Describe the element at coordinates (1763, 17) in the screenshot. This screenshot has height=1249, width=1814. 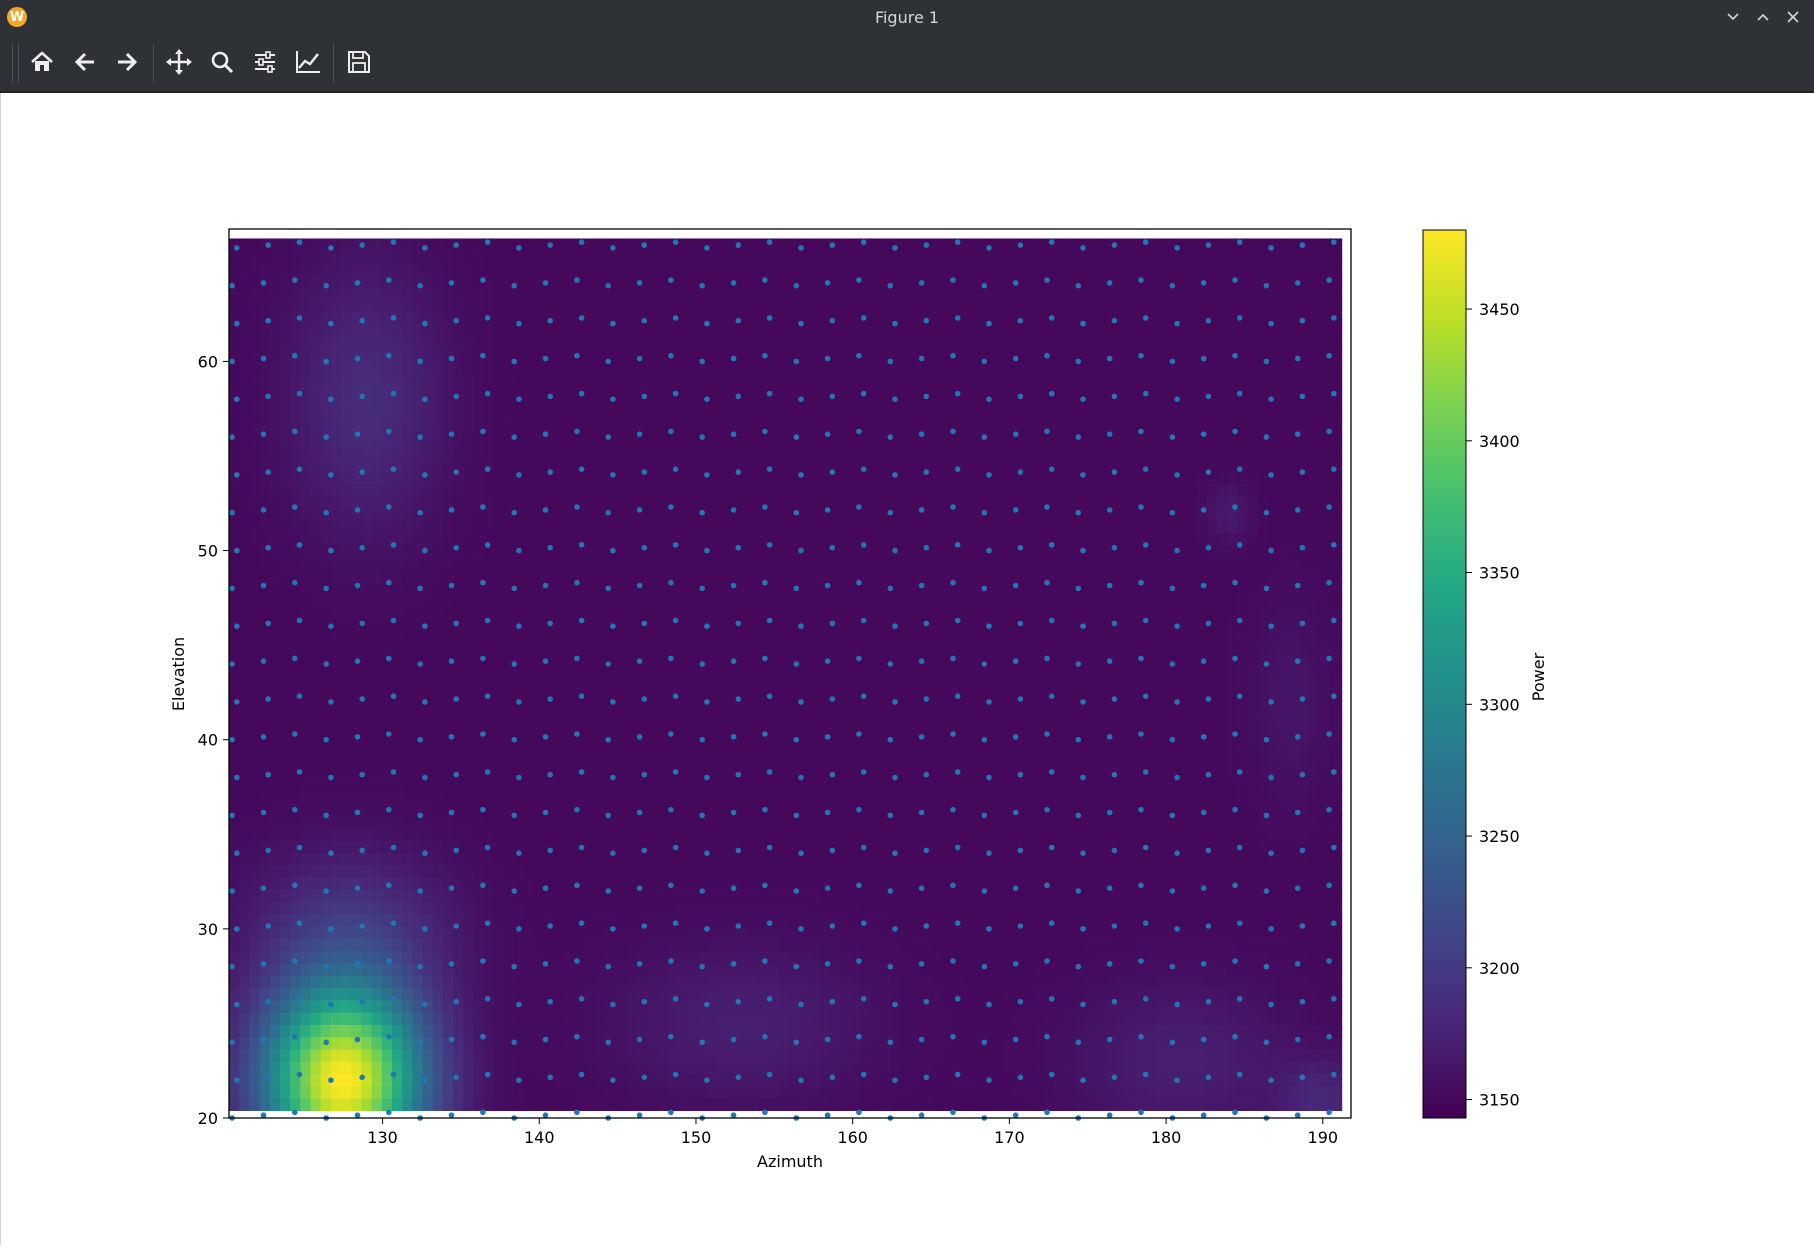
I see `maximize-button` at that location.